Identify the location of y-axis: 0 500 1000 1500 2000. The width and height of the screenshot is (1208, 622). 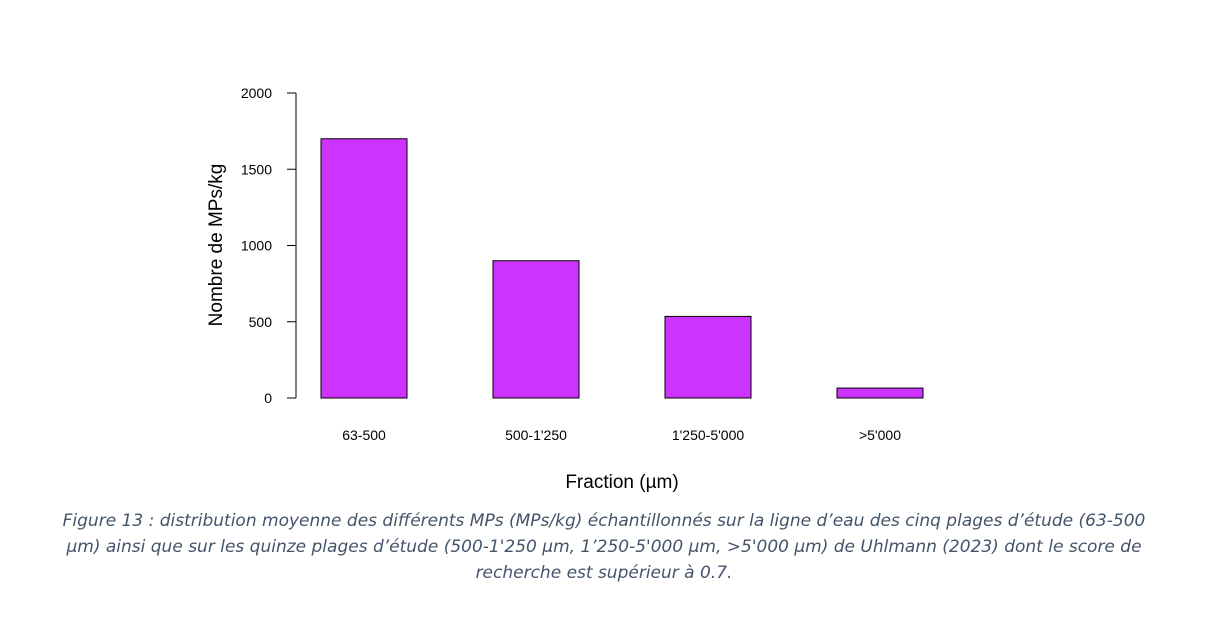
(269, 245).